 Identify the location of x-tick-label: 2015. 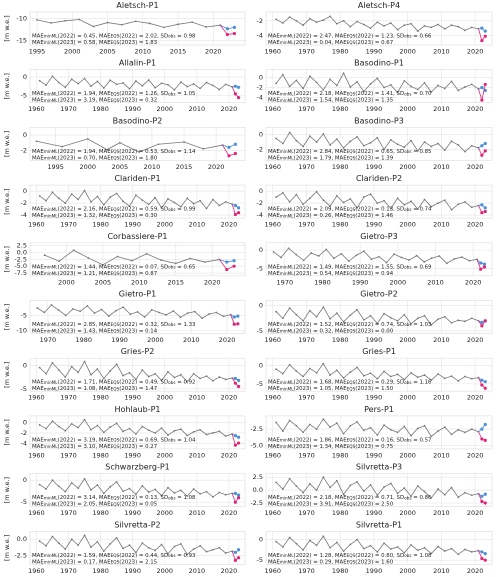
(175, 282).